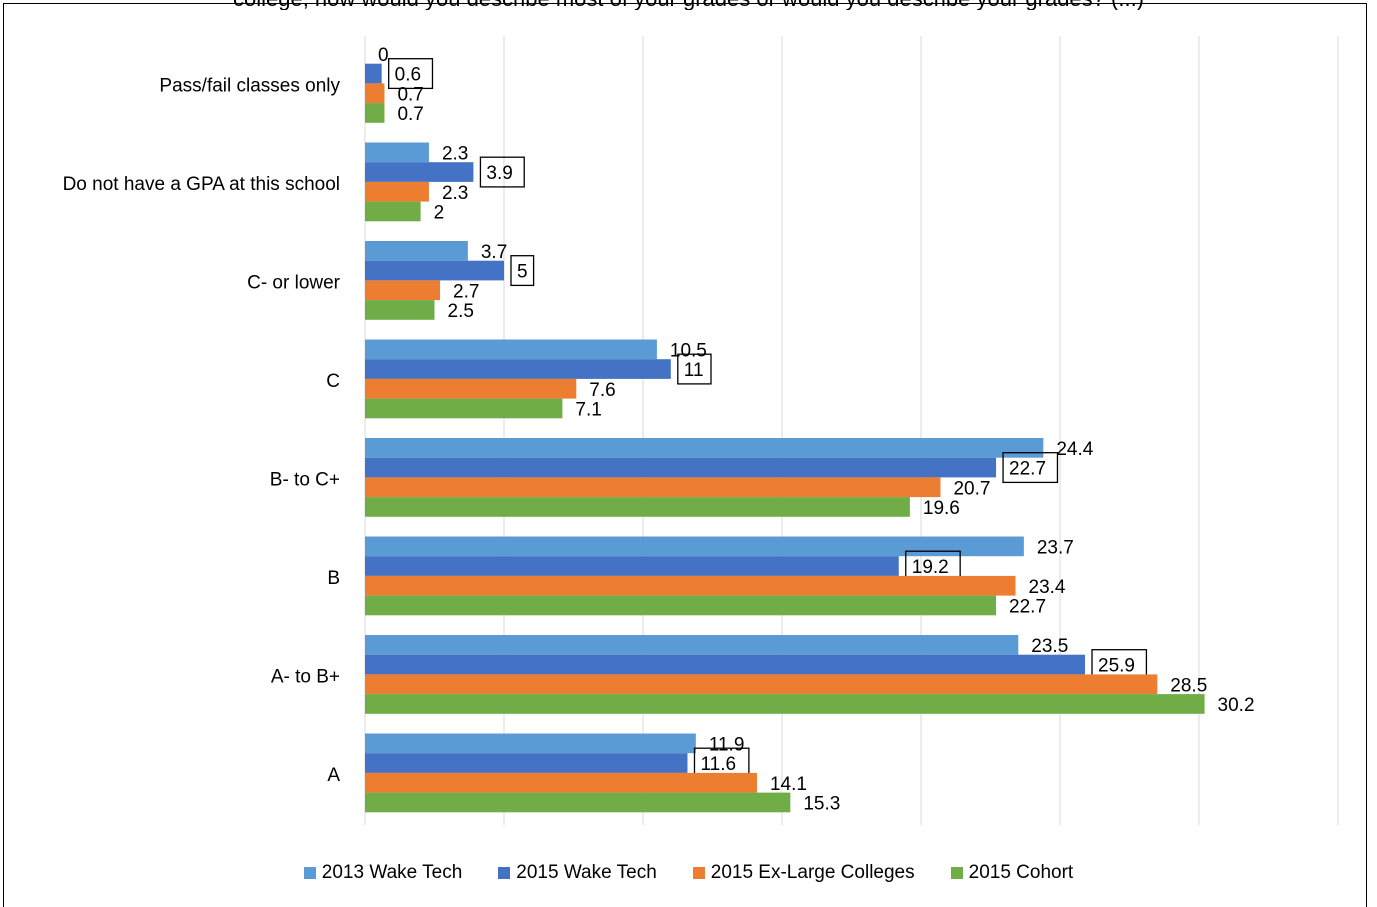  I want to click on category-label: A, so click(333, 775).